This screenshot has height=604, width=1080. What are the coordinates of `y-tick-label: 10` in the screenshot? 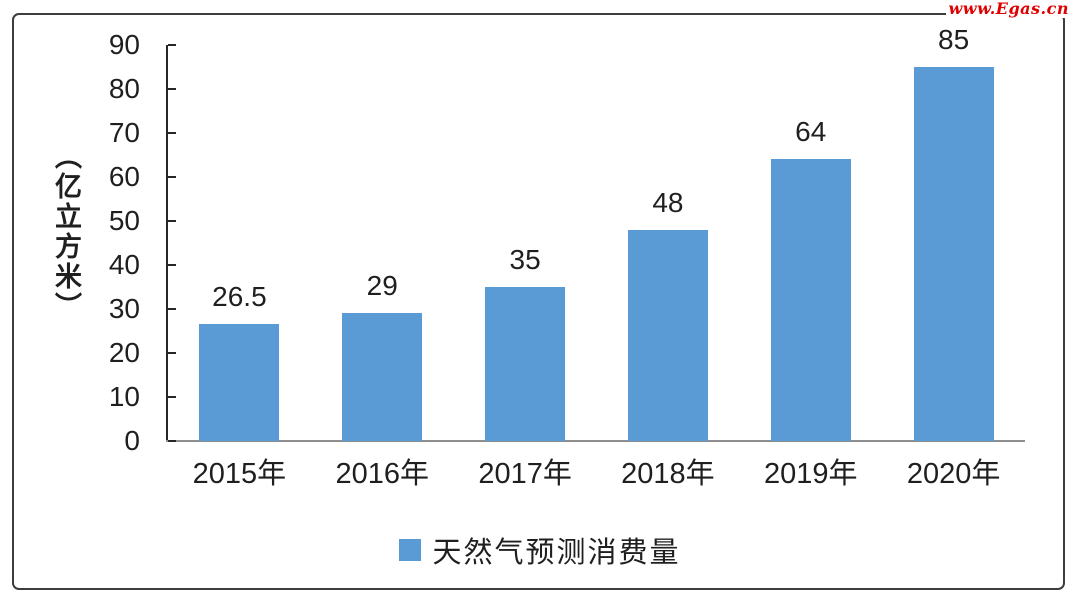 It's located at (124, 396).